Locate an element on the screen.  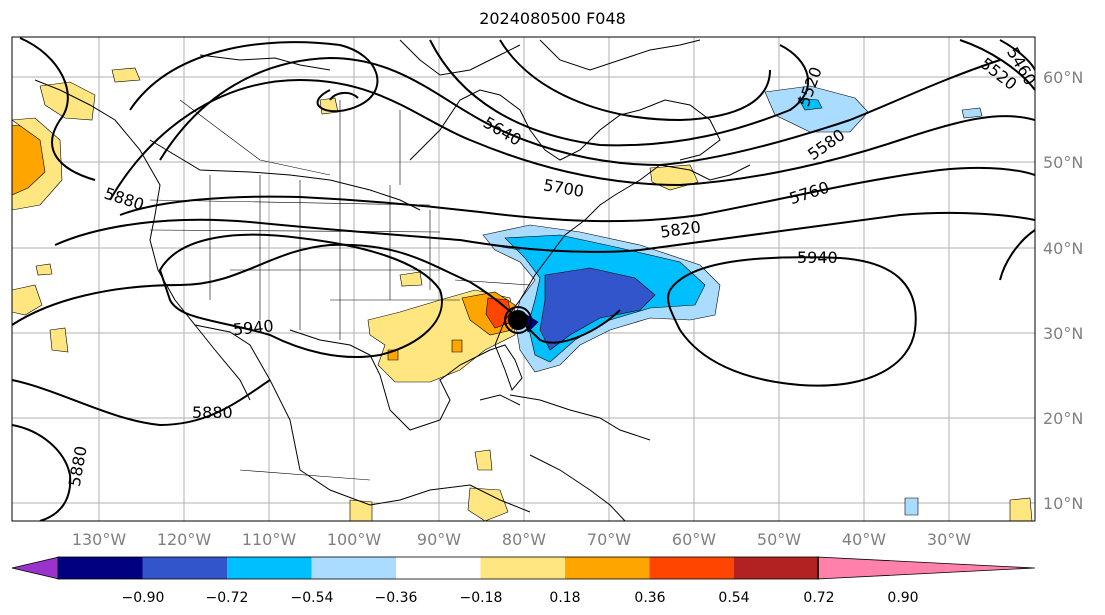
lon-label: 40°W is located at coordinates (864, 539).